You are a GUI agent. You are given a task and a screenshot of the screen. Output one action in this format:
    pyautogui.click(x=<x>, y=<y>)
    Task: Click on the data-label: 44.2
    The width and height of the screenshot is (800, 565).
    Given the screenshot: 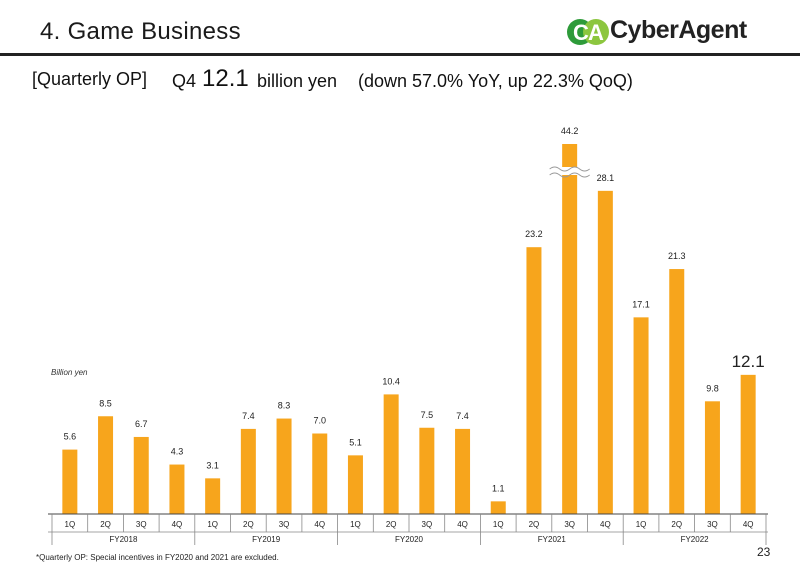 What is the action you would take?
    pyautogui.click(x=570, y=131)
    